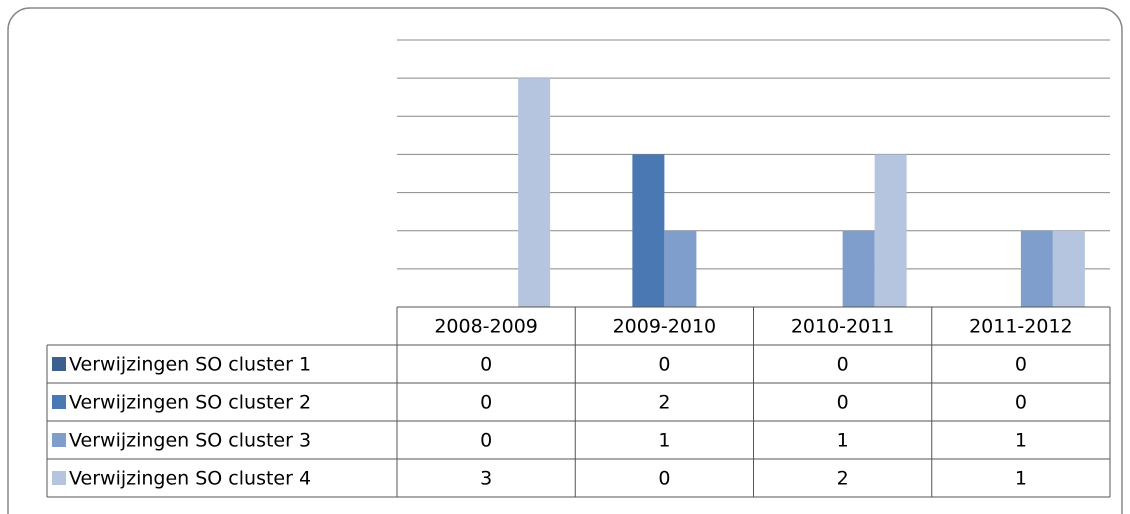 The height and width of the screenshot is (514, 1130). Describe the element at coordinates (1021, 327) in the screenshot. I see `x-tick-label: 2011-2012` at that location.